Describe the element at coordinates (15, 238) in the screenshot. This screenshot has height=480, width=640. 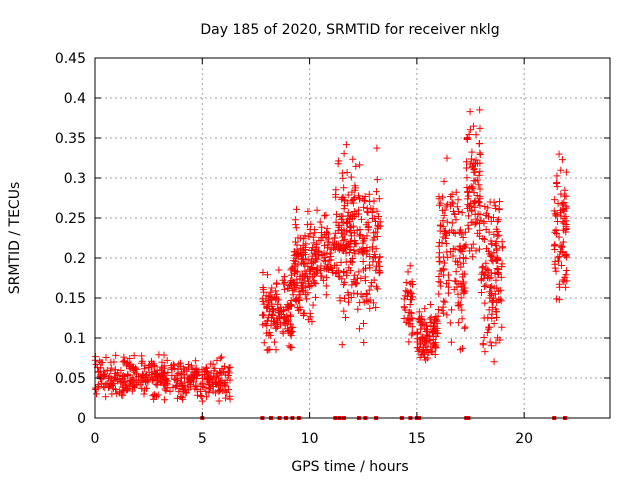
I see `y-axis-label: SRMTID / TECUs` at that location.